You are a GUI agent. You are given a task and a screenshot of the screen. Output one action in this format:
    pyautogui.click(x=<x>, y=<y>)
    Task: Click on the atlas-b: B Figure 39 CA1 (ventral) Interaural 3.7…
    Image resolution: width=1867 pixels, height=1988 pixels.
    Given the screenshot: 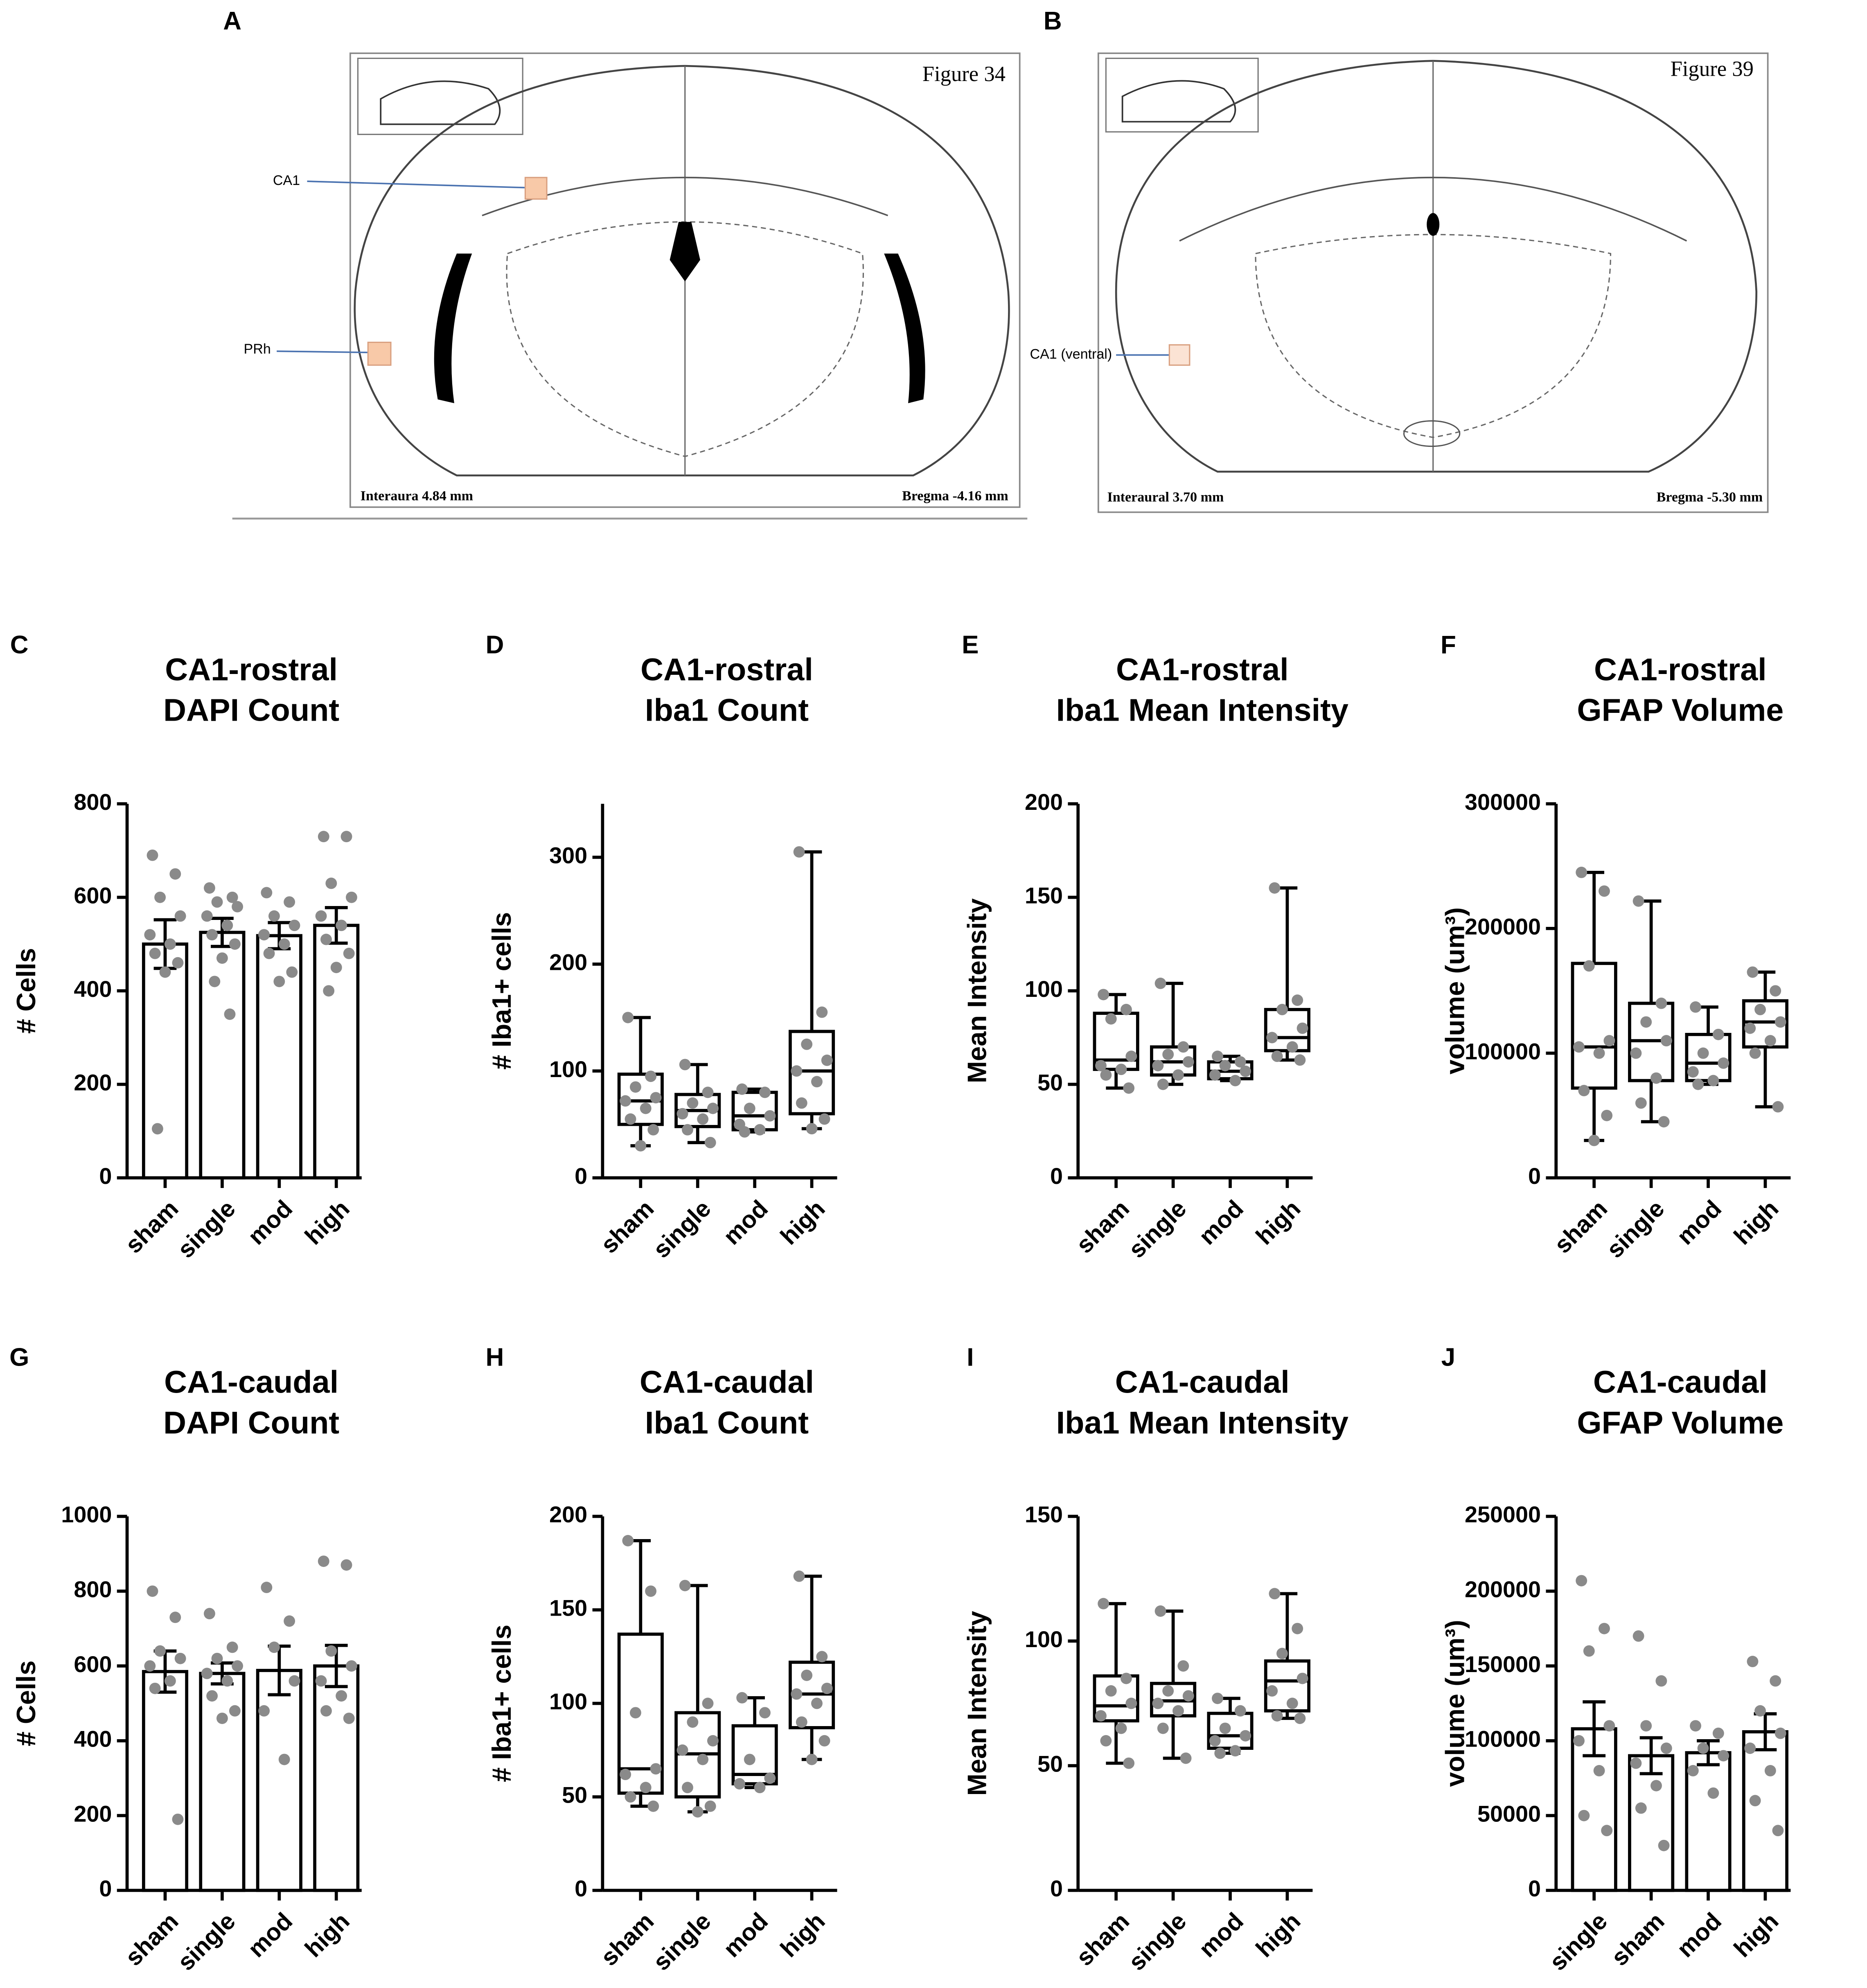 What is the action you would take?
    pyautogui.click(x=1399, y=260)
    